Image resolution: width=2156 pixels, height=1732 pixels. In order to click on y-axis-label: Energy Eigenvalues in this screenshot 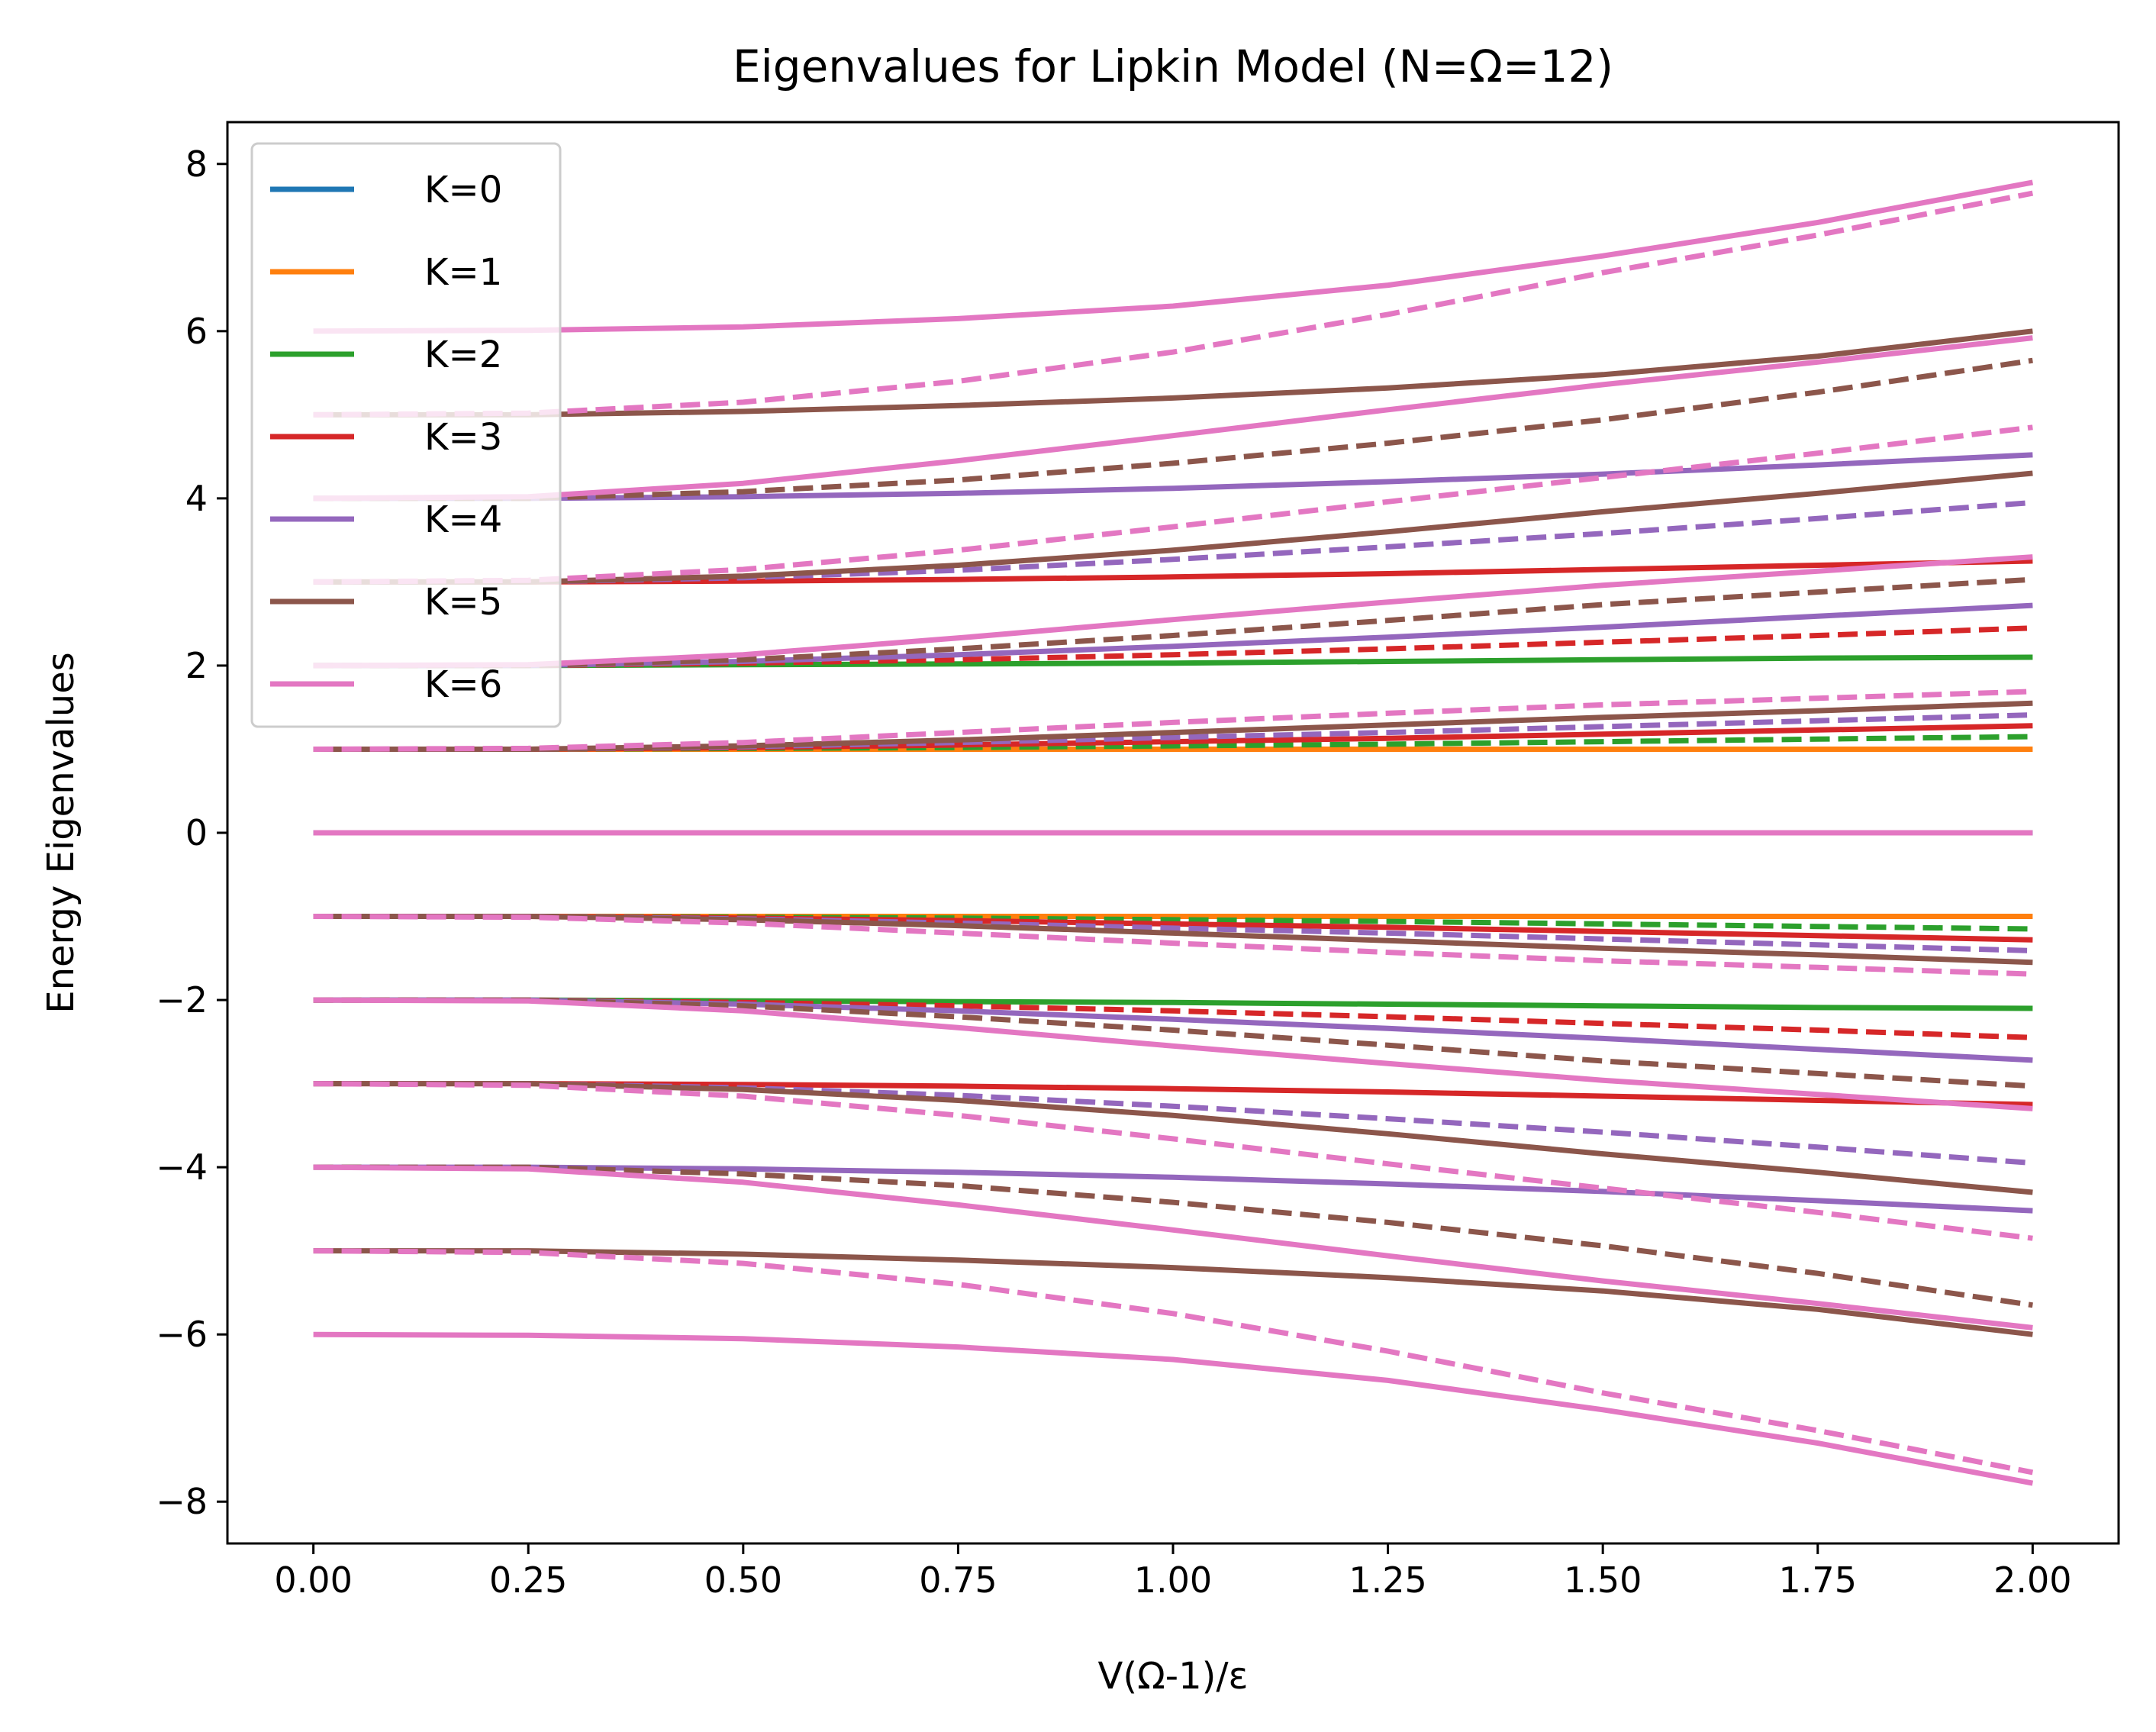, I will do `click(61, 833)`.